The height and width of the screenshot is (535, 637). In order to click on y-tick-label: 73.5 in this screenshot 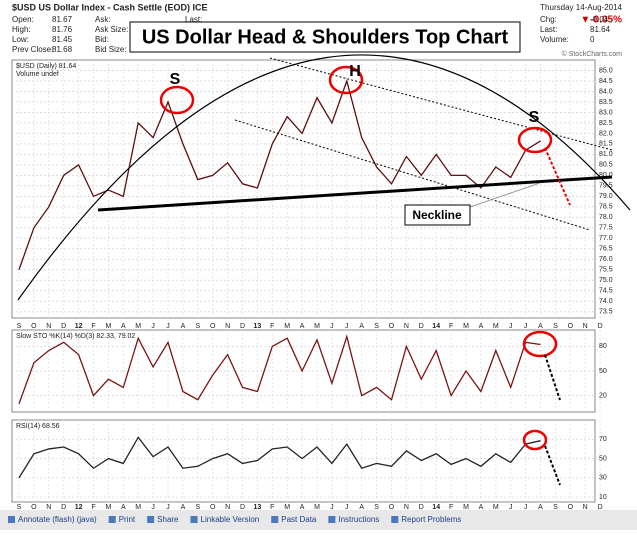, I will do `click(606, 312)`.